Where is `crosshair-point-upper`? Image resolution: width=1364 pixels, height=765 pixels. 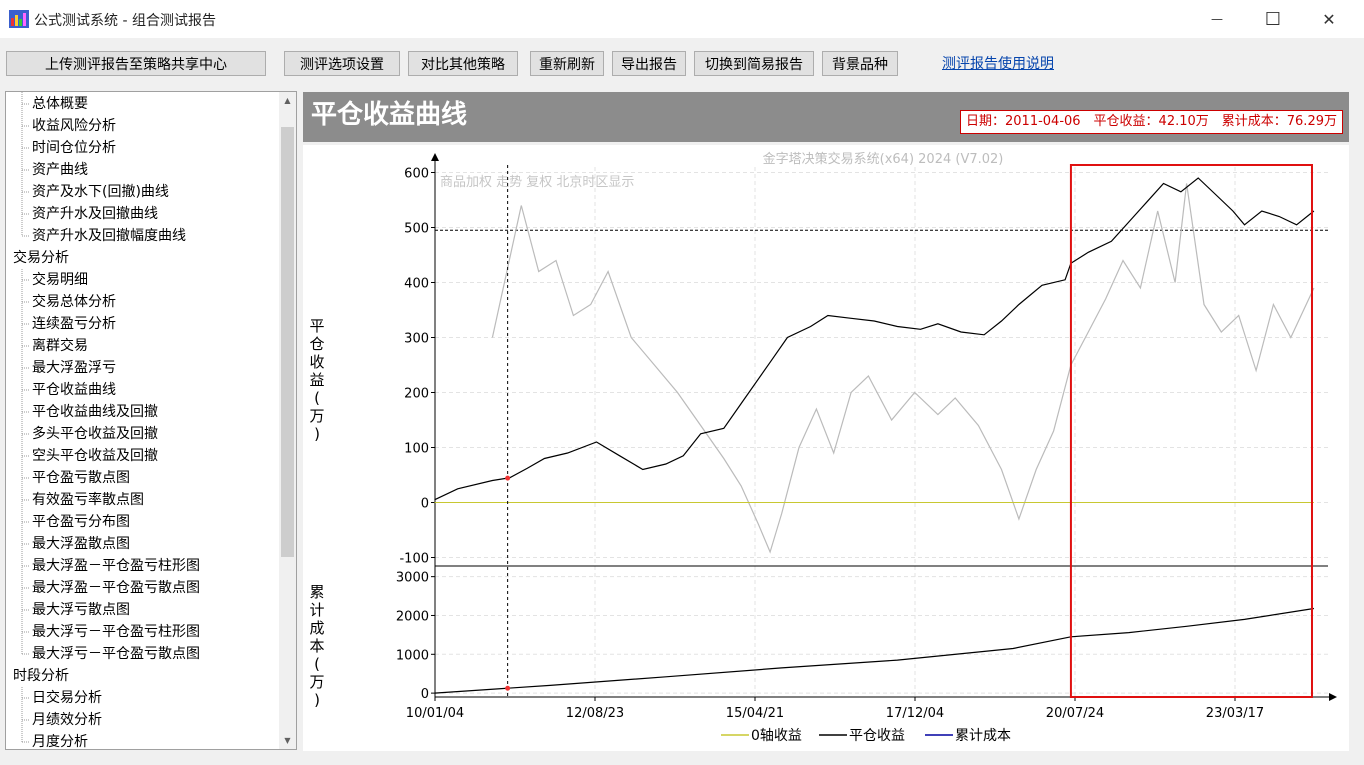
crosshair-point-upper is located at coordinates (508, 478).